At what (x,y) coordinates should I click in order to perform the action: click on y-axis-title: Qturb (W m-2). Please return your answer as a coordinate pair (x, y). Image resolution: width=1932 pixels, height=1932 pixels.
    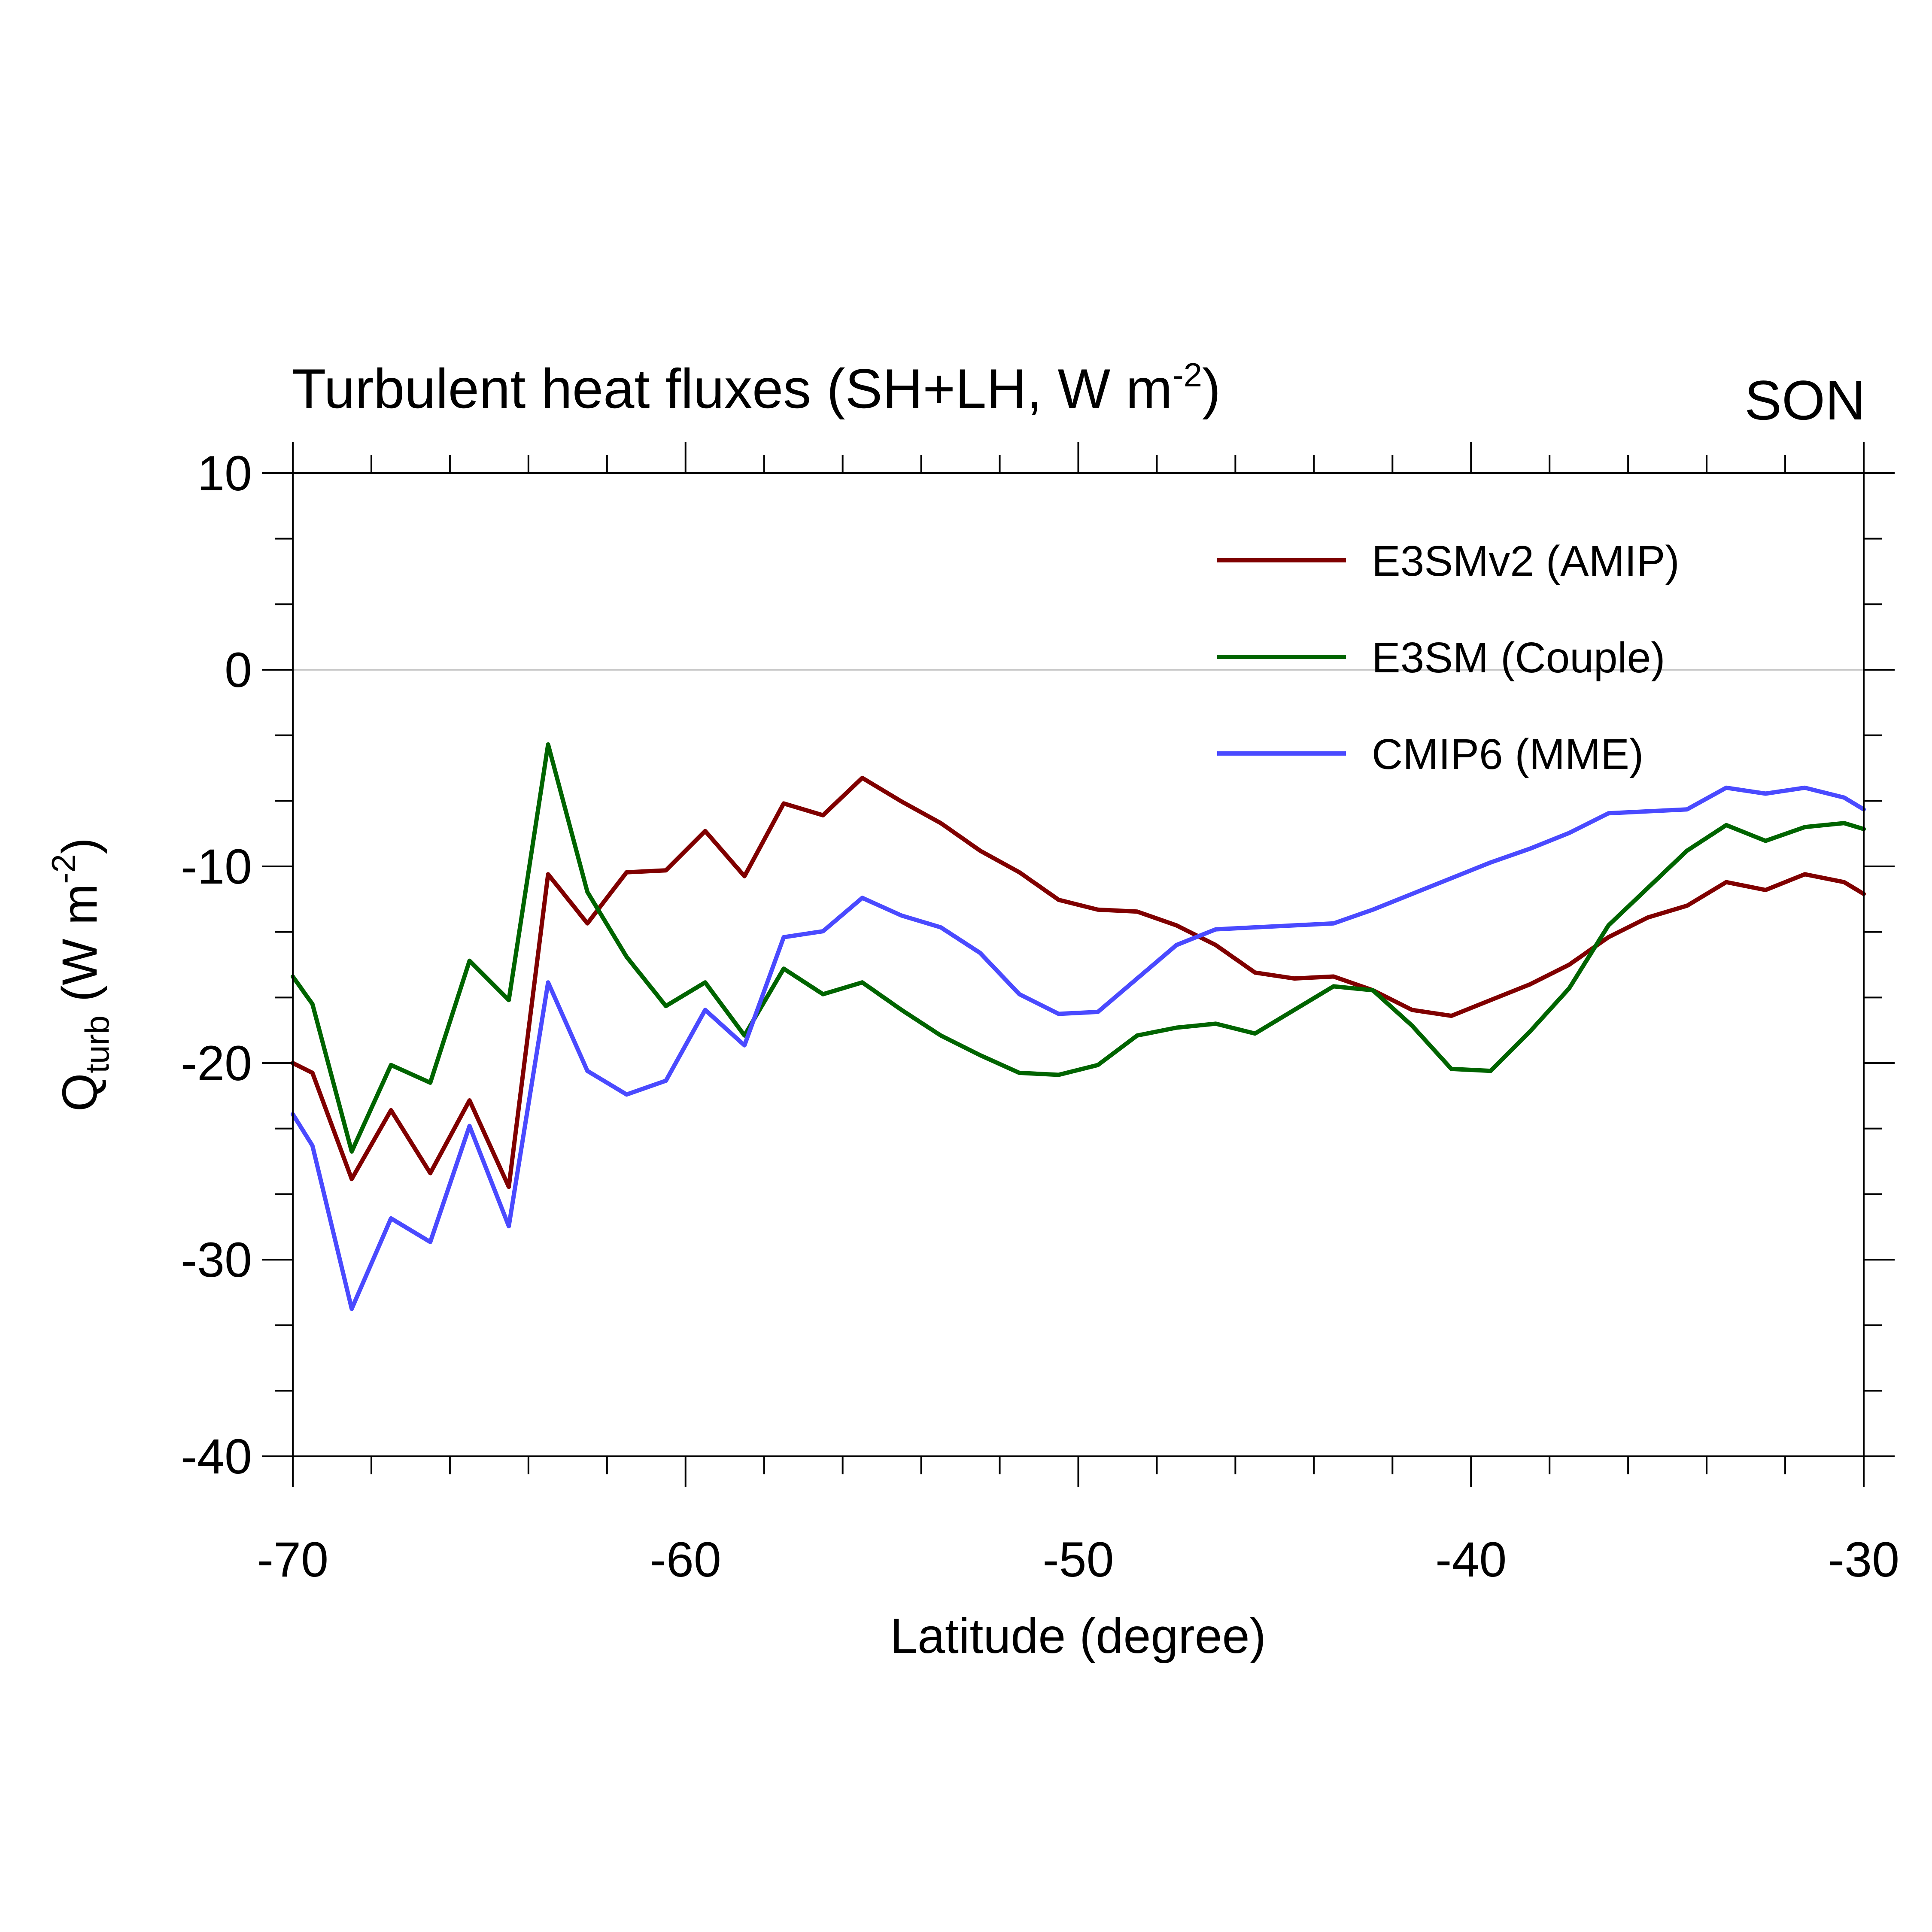
    Looking at the image, I should click on (80, 975).